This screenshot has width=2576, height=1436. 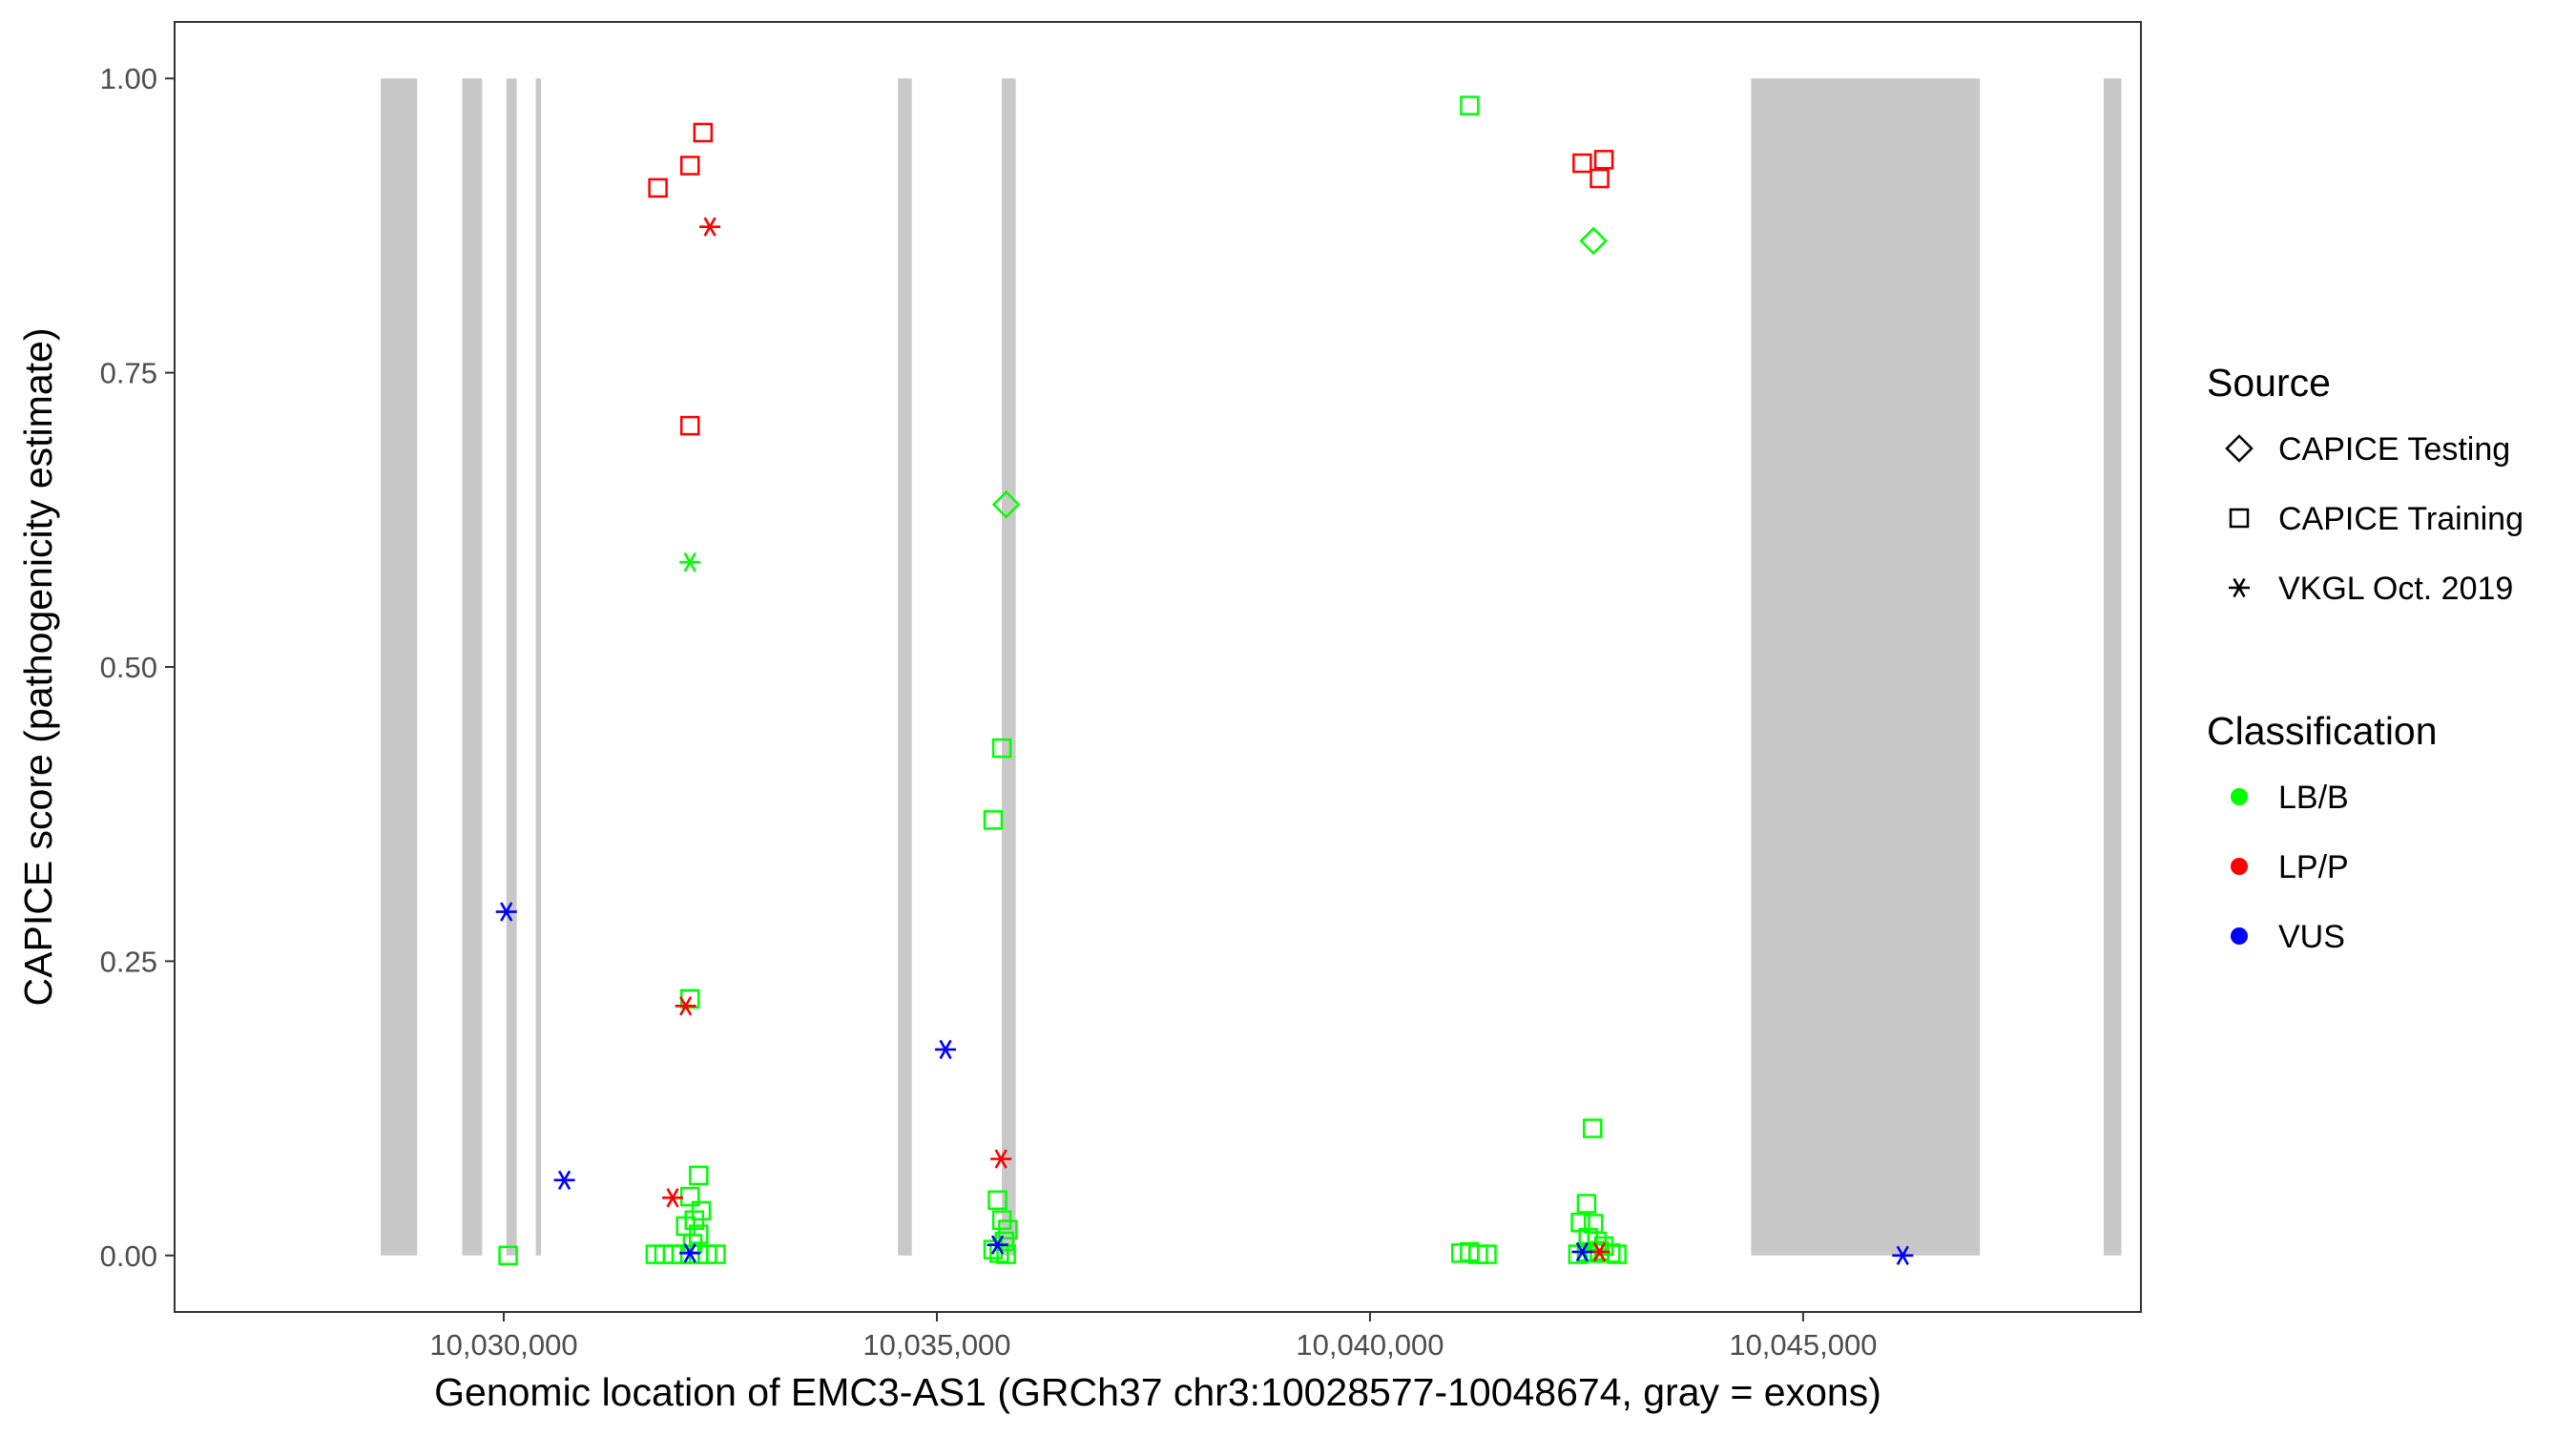 I want to click on y-tick-label: 0.25, so click(x=128, y=961).